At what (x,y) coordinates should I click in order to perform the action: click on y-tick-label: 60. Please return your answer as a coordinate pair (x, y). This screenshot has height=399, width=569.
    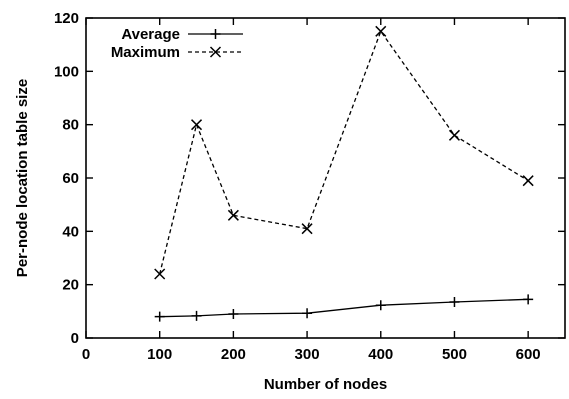
    Looking at the image, I should click on (70, 178).